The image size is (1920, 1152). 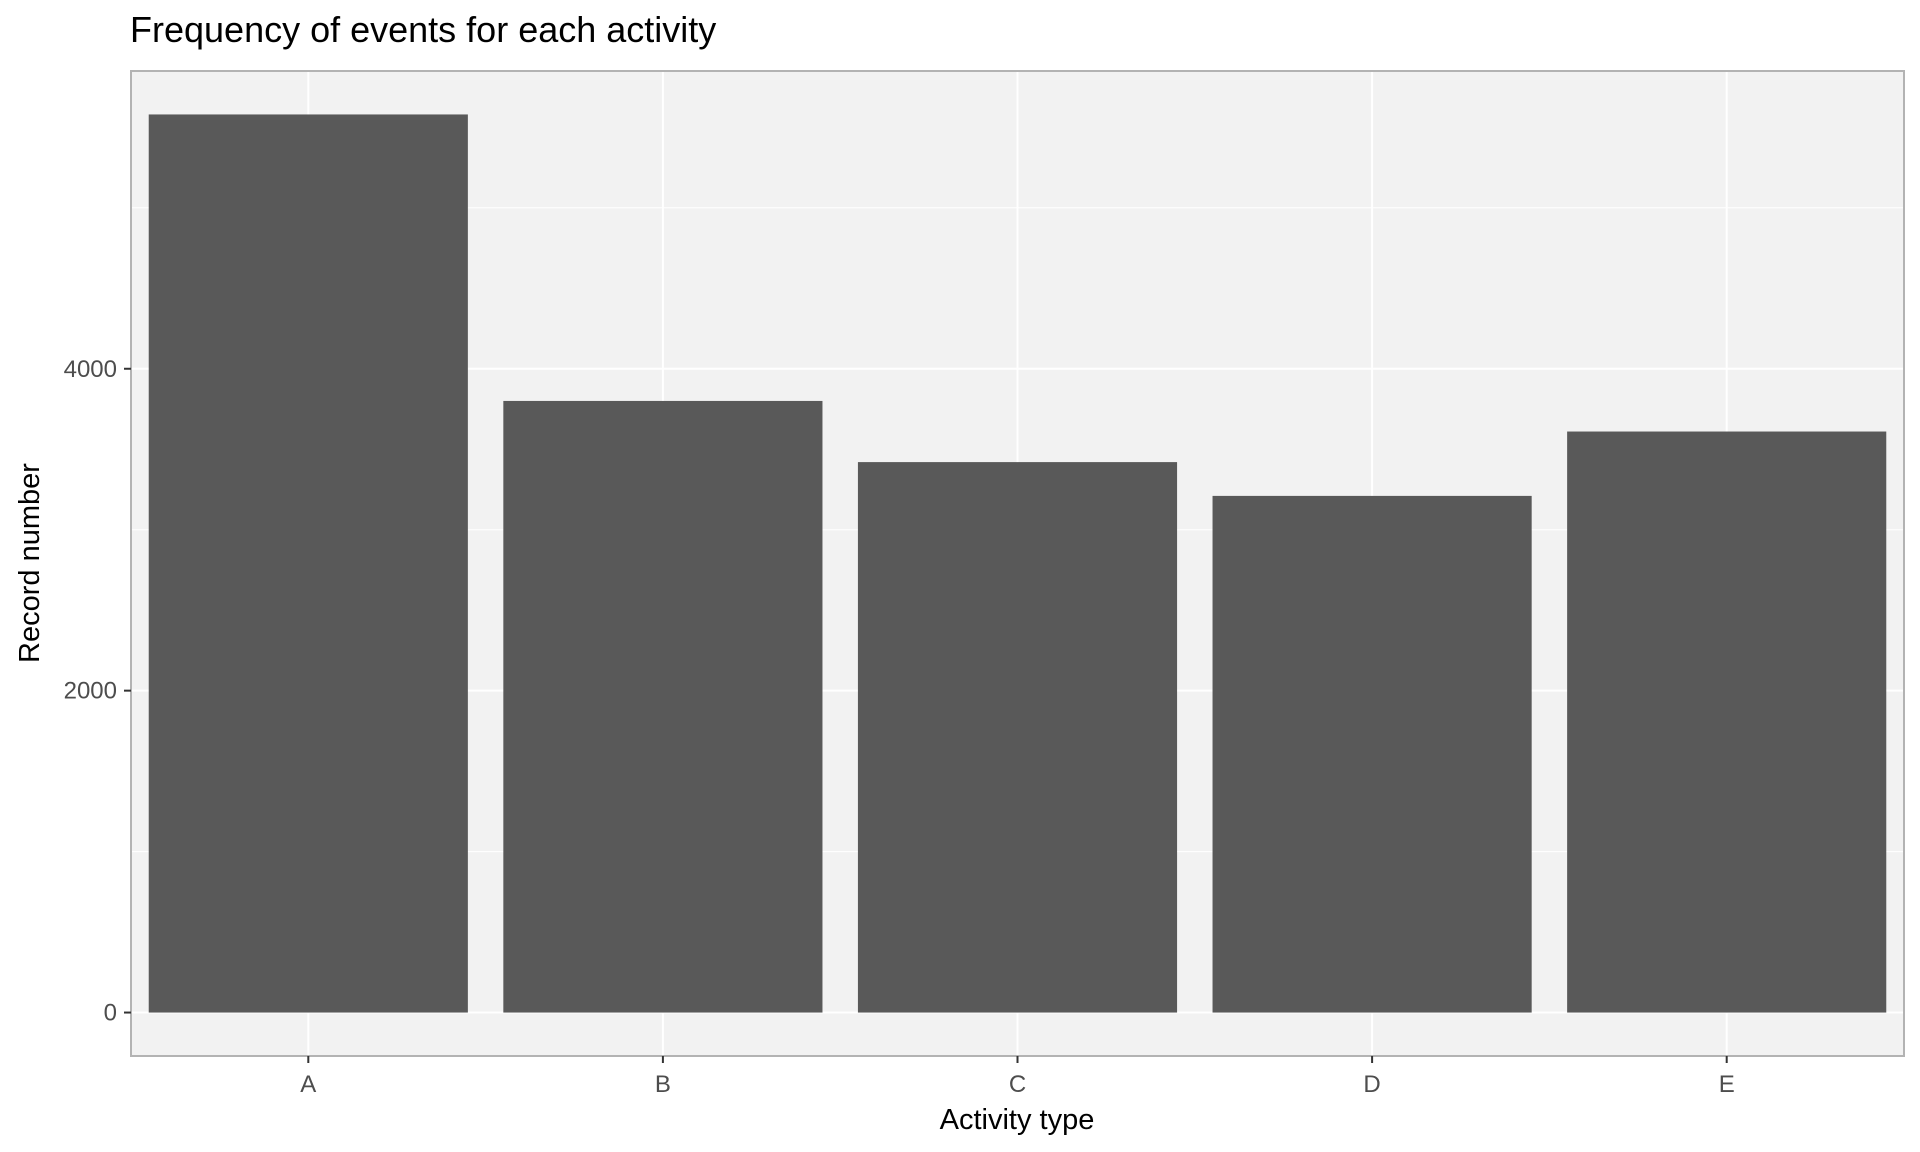 I want to click on bar-C, so click(x=1017, y=737).